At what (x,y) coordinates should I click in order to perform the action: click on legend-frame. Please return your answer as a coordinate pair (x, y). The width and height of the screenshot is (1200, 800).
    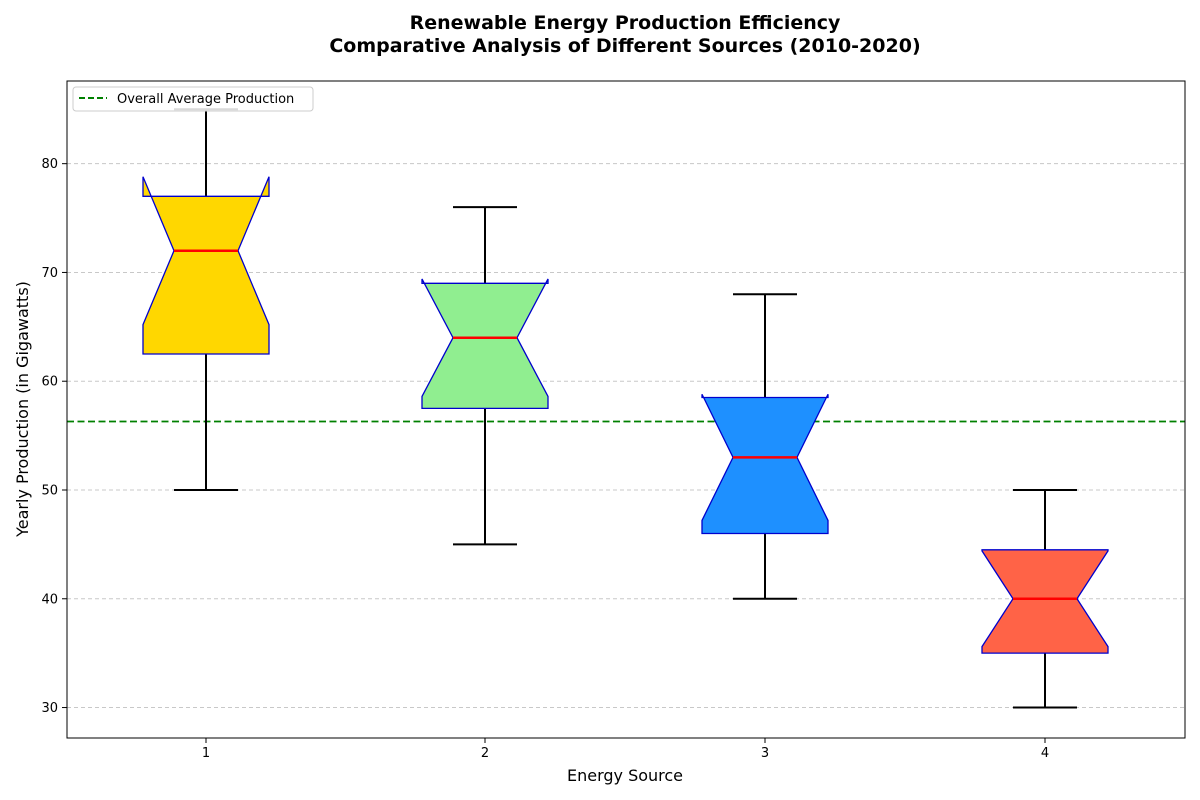
    Looking at the image, I should click on (193, 99).